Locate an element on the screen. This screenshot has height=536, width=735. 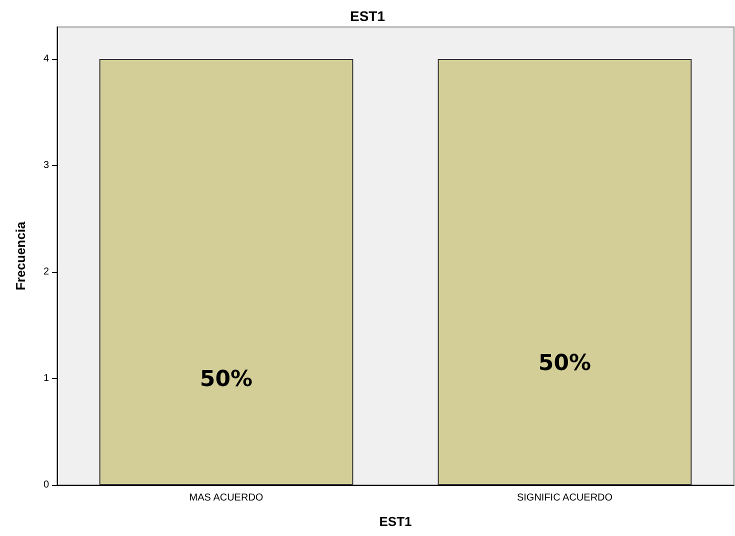
x-axis-title: EST1 is located at coordinates (395, 521).